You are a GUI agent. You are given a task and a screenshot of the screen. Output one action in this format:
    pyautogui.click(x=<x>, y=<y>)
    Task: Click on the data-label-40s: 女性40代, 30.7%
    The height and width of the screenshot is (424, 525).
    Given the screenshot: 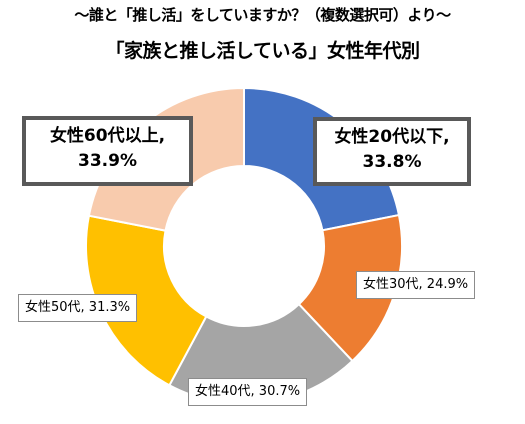 What is the action you would take?
    pyautogui.click(x=248, y=392)
    